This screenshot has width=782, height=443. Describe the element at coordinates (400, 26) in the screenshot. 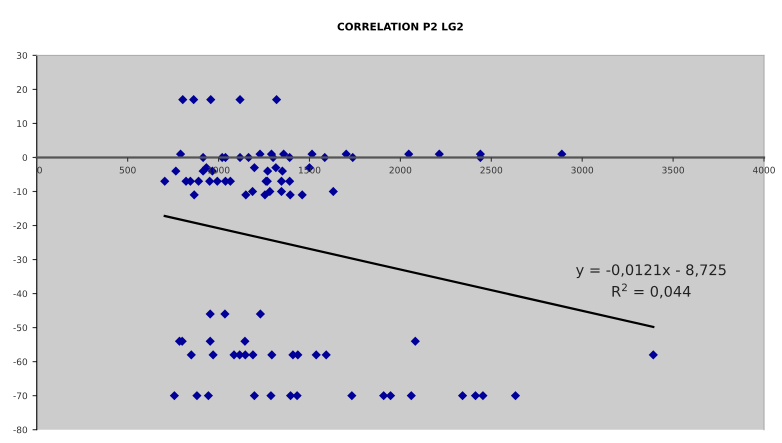

I see `chart-title: CORRELATION P2 LG2` at that location.